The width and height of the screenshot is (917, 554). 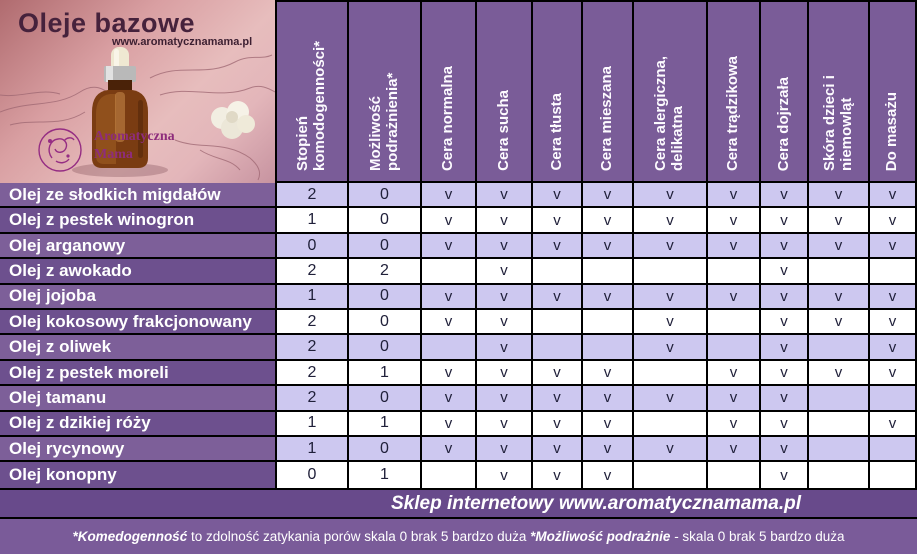 What do you see at coordinates (137, 272) in the screenshot?
I see `row-label: Olej z awokado` at bounding box center [137, 272].